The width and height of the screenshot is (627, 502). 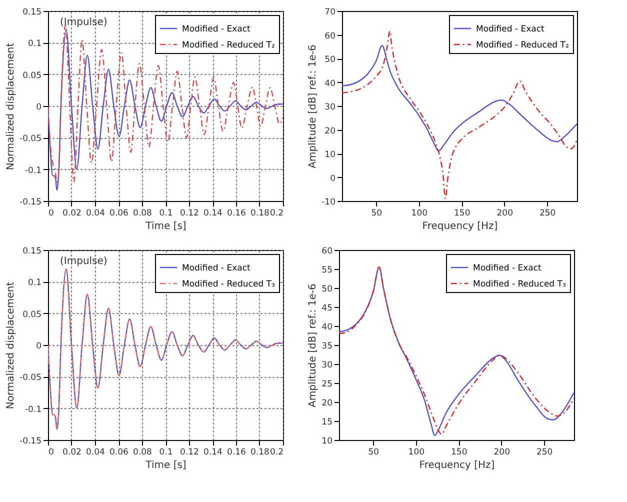 I want to click on line-series, so click(x=459, y=115).